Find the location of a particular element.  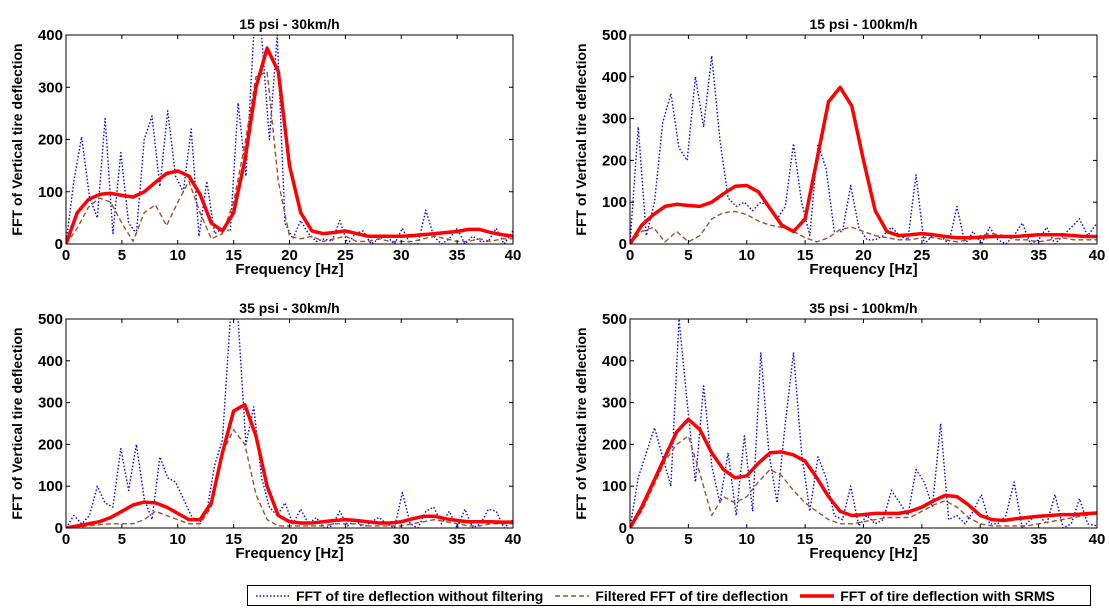

legend-label-unfiltered: FFT of tire deflection without filtering is located at coordinates (420, 595).